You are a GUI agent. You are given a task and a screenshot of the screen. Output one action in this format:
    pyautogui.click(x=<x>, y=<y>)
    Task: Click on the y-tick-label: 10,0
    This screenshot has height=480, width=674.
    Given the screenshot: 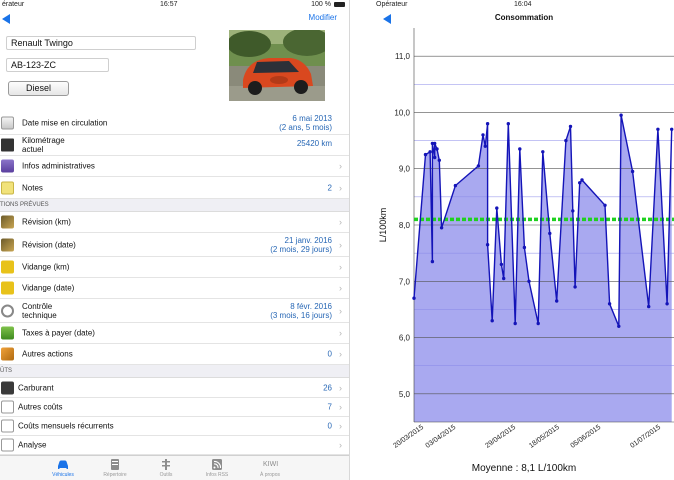 What is the action you would take?
    pyautogui.click(x=402, y=112)
    